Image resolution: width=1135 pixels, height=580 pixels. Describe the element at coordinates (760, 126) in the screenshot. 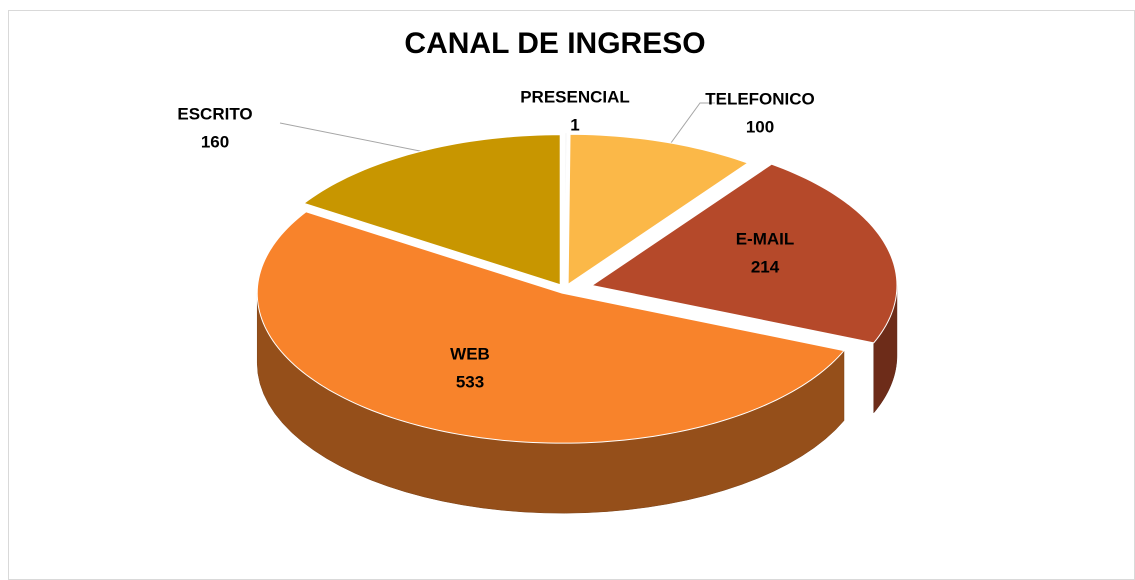

I see `slice-value: 100` at that location.